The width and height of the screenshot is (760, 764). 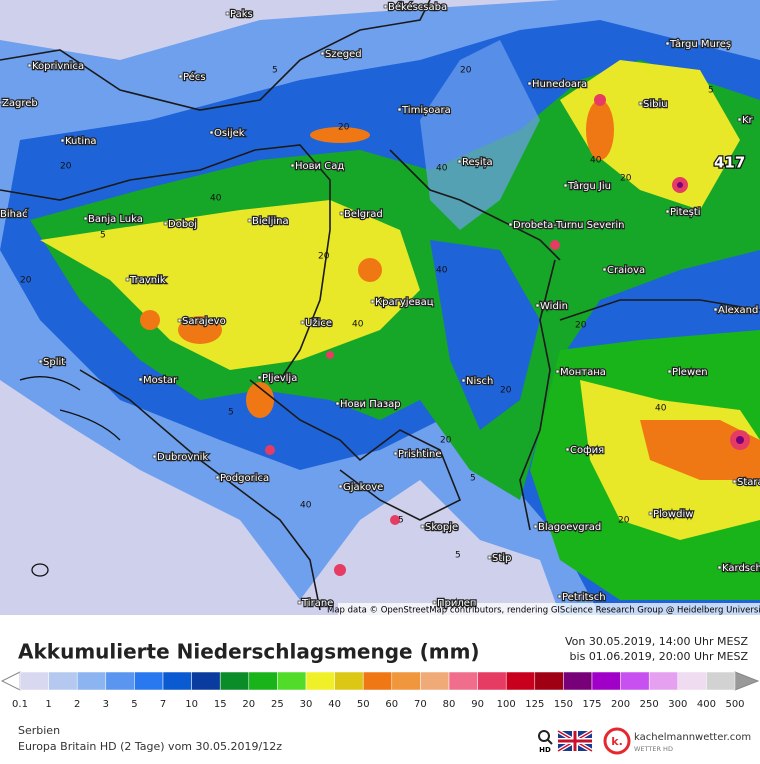 What do you see at coordinates (182, 457) in the screenshot?
I see `city-label: Dubrovnik` at bounding box center [182, 457].